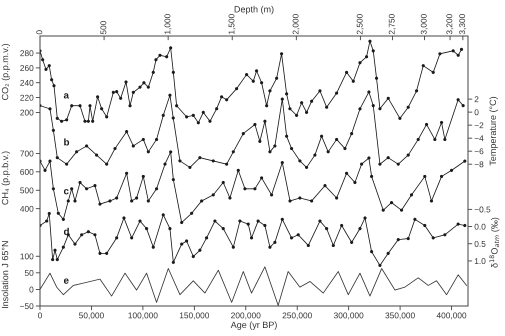 This screenshot has height=336, width=505. Describe the element at coordinates (6, 178) in the screenshot. I see `y-axis-title: CH₄ (p.p.b.v.)` at that location.